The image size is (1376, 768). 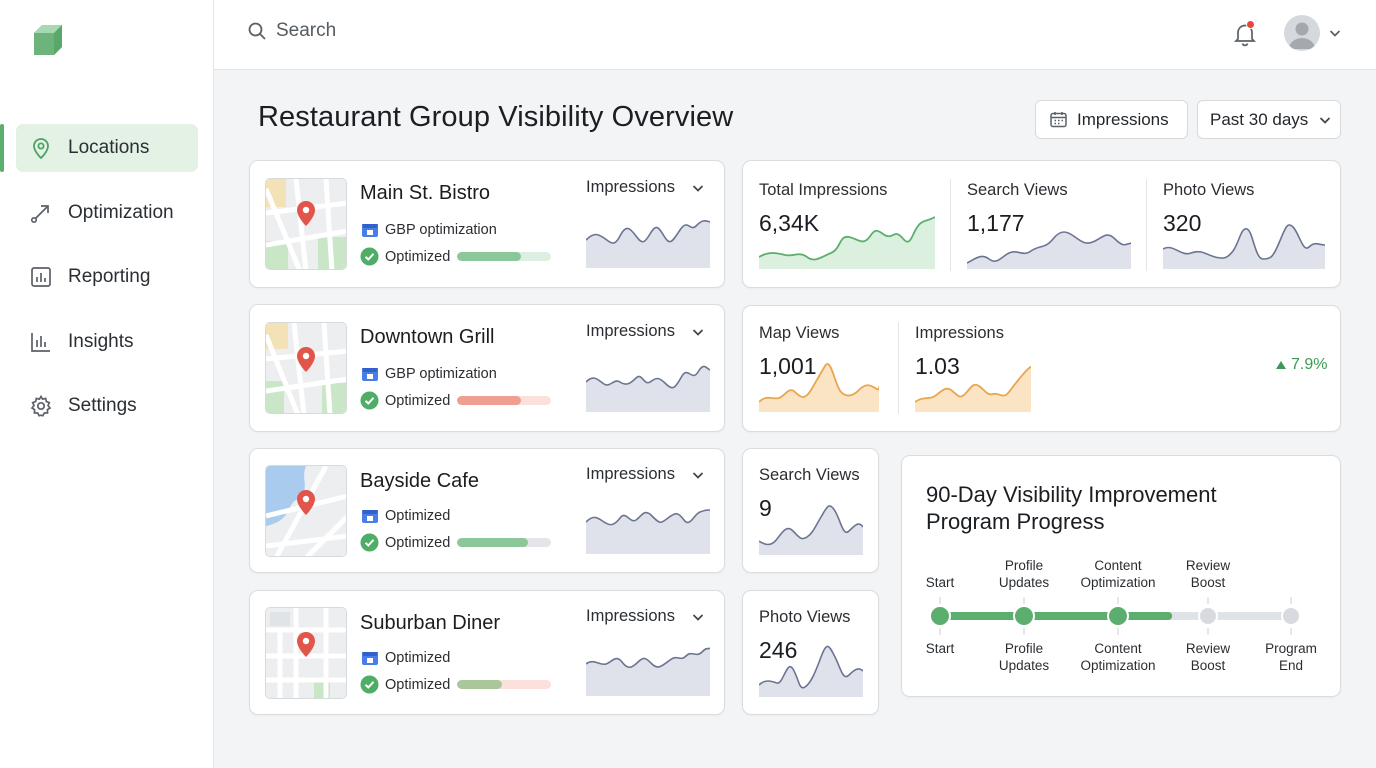 What do you see at coordinates (940, 582) in the screenshot?
I see `timeline-step-label-top: Start` at bounding box center [940, 582].